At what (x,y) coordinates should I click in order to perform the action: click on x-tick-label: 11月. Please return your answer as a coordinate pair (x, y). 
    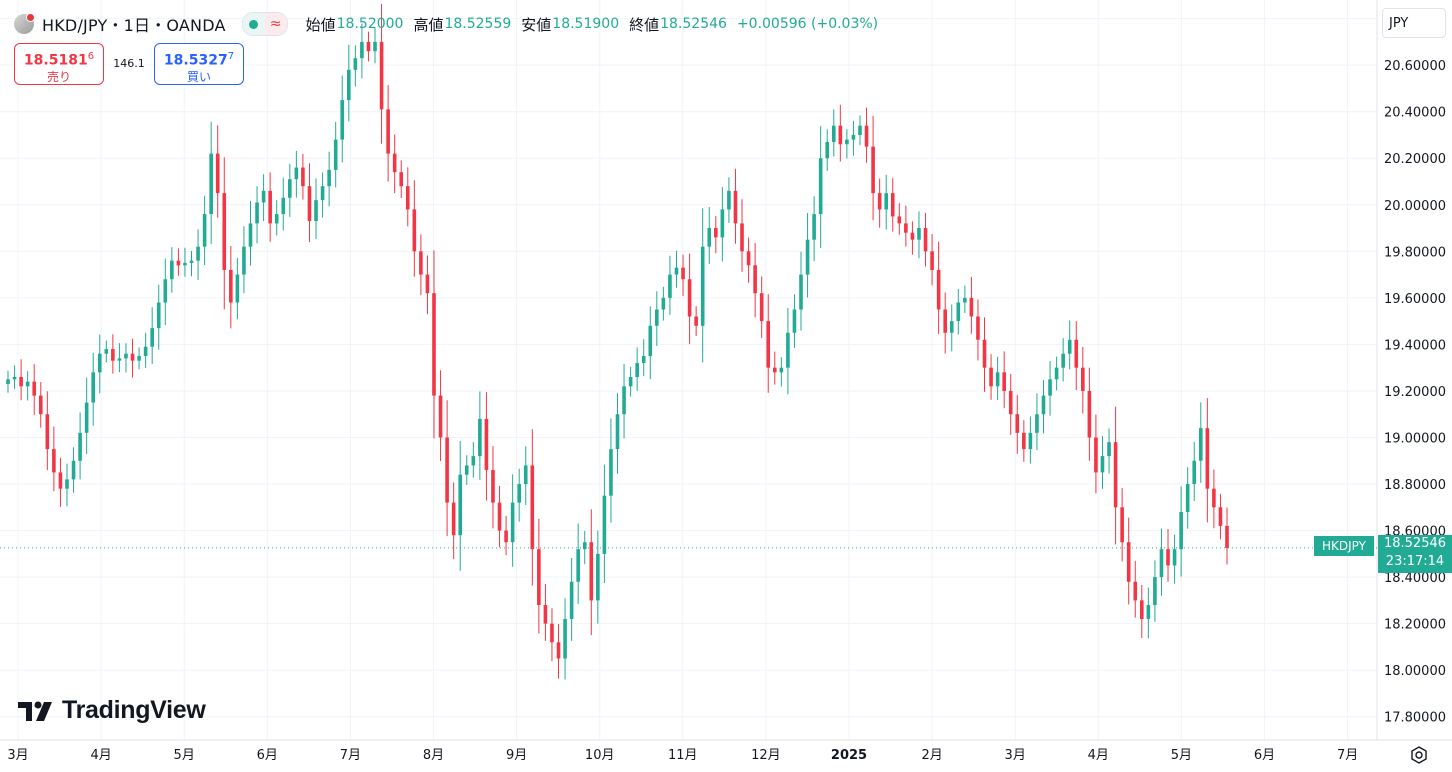
    Looking at the image, I should click on (683, 755).